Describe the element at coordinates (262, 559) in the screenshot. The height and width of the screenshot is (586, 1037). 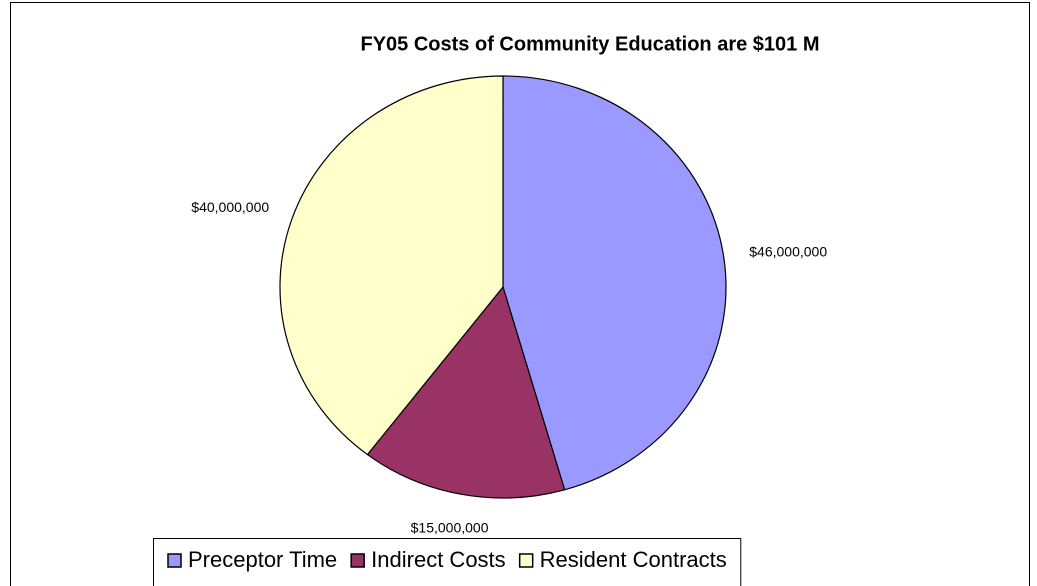
I see `legend-label: Preceptor Time` at that location.